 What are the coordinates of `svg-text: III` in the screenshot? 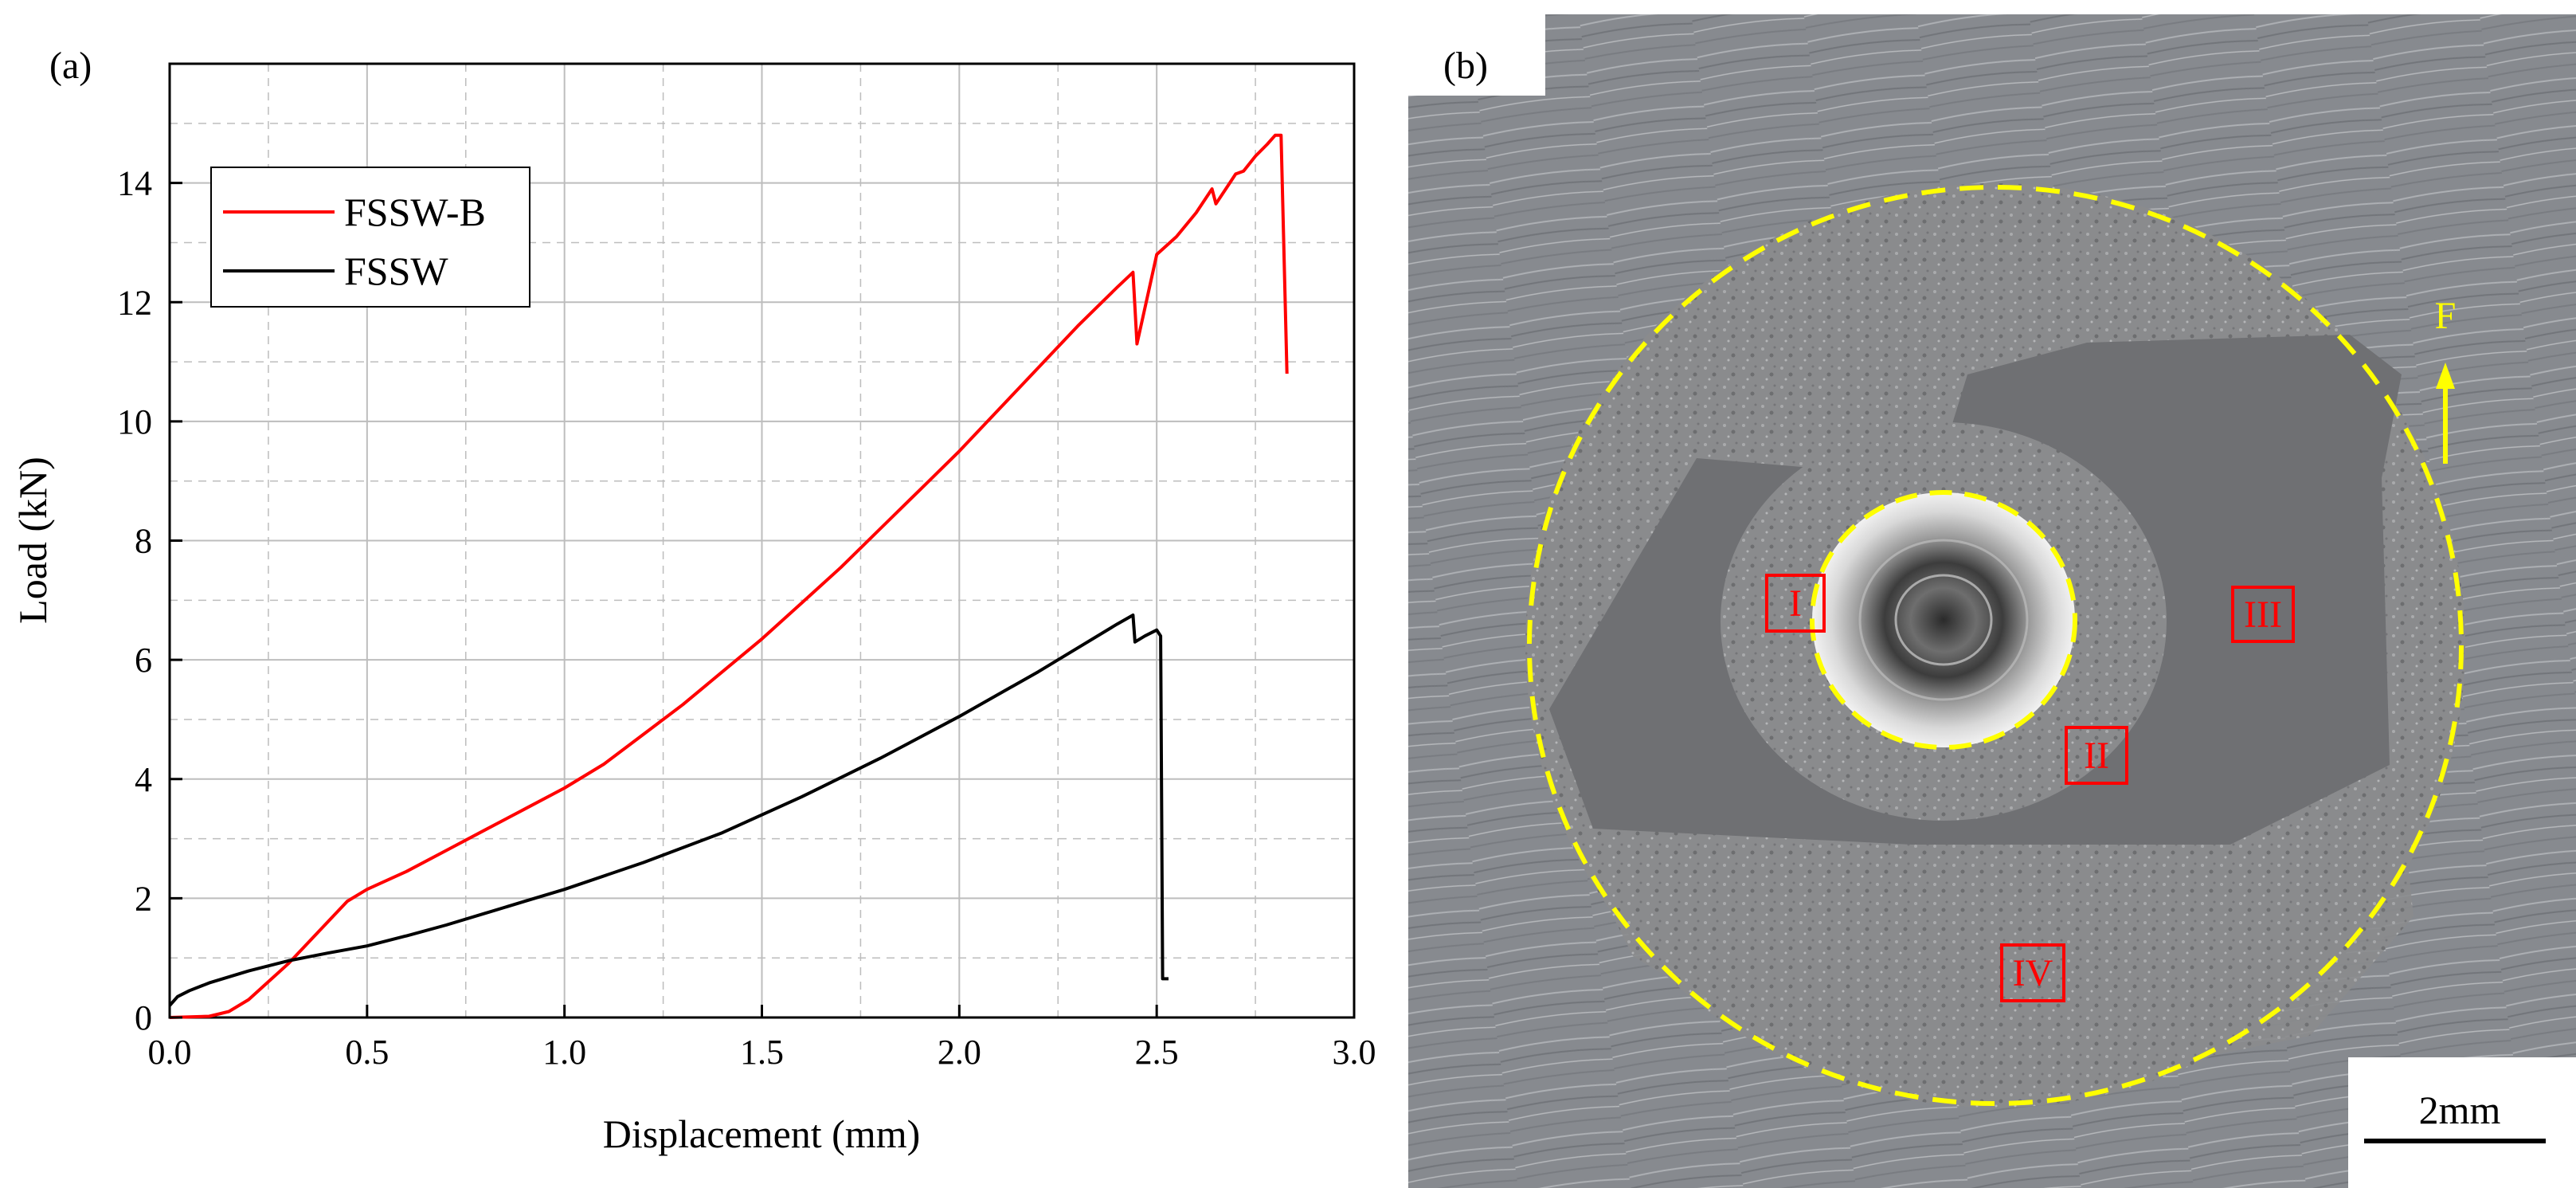 It's located at (2263, 615).